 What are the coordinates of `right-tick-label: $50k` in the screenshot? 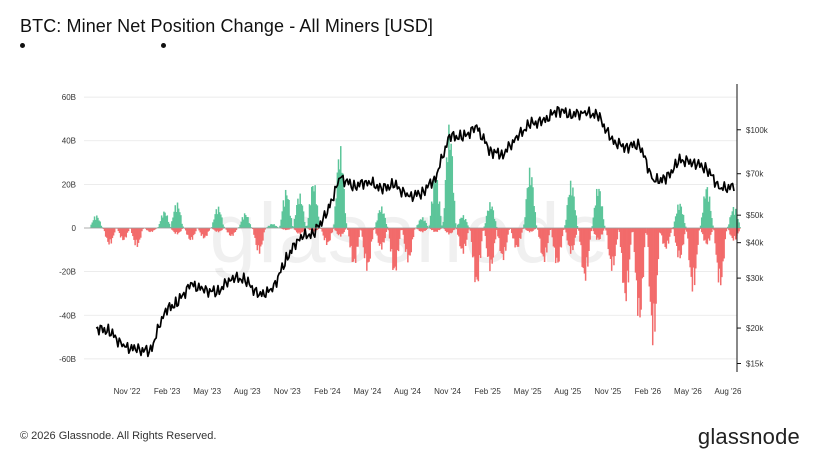 It's located at (755, 215).